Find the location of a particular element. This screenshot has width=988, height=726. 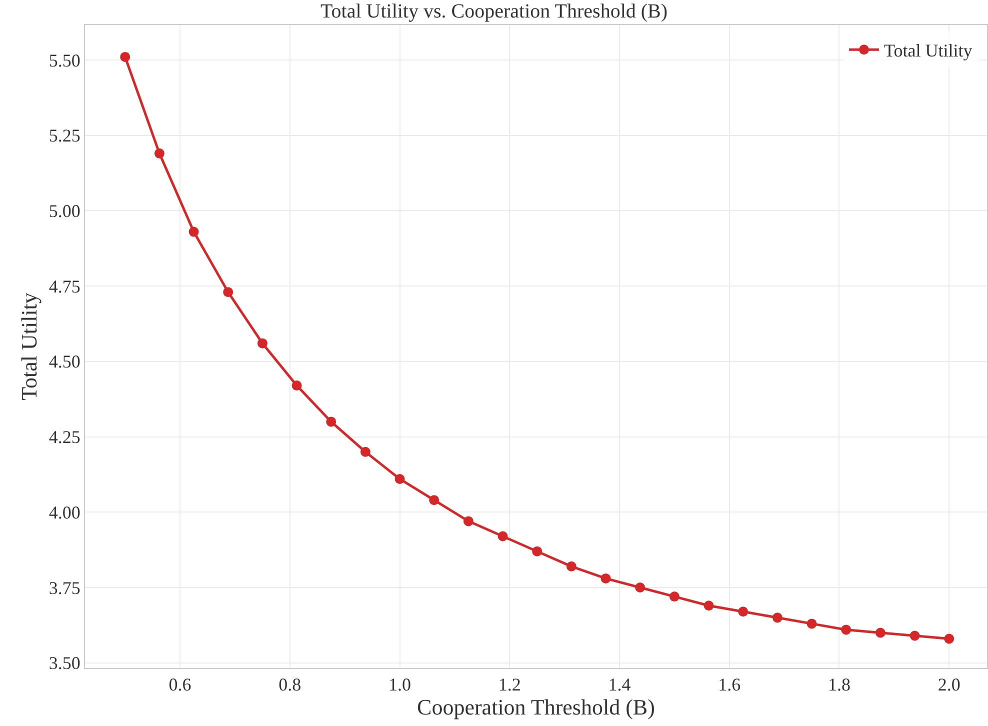

x-tick-label: 1.2 is located at coordinates (509, 684).